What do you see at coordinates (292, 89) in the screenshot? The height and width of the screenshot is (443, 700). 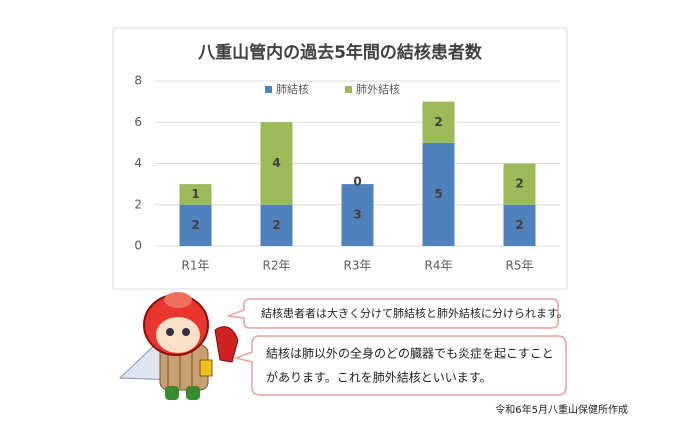 I see `legend-label: 肺結核` at bounding box center [292, 89].